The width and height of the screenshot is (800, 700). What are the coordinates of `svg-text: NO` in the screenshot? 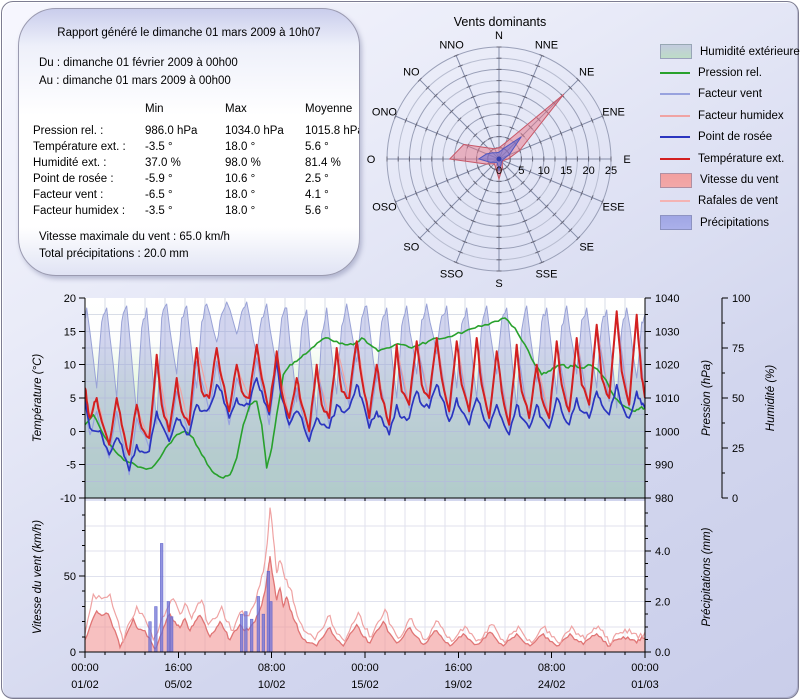 It's located at (411, 72).